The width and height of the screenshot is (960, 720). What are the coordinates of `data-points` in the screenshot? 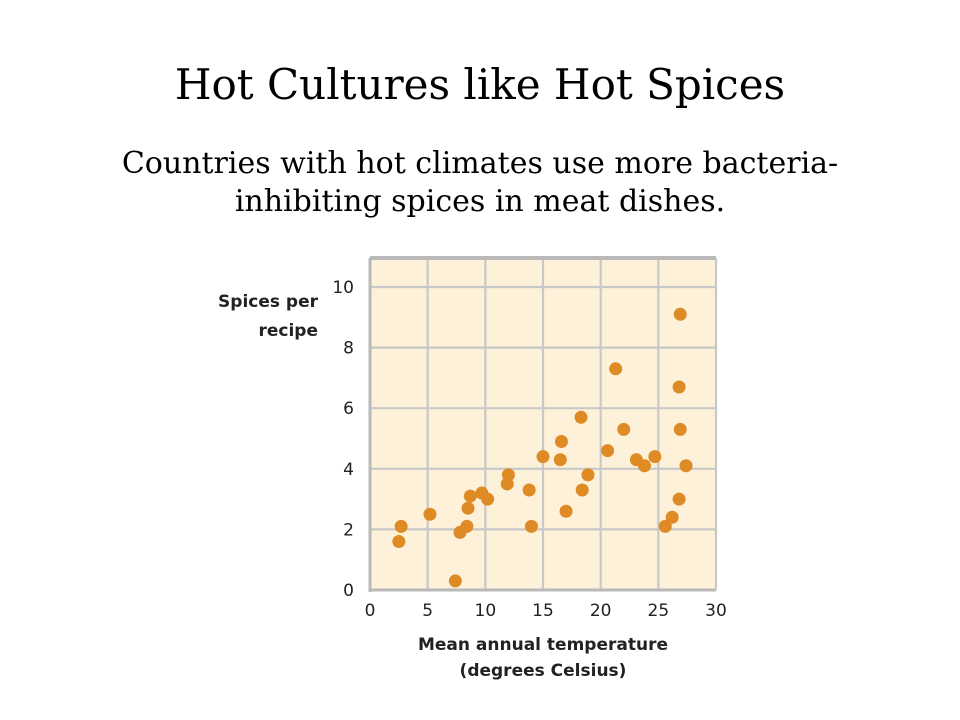 It's located at (542, 447).